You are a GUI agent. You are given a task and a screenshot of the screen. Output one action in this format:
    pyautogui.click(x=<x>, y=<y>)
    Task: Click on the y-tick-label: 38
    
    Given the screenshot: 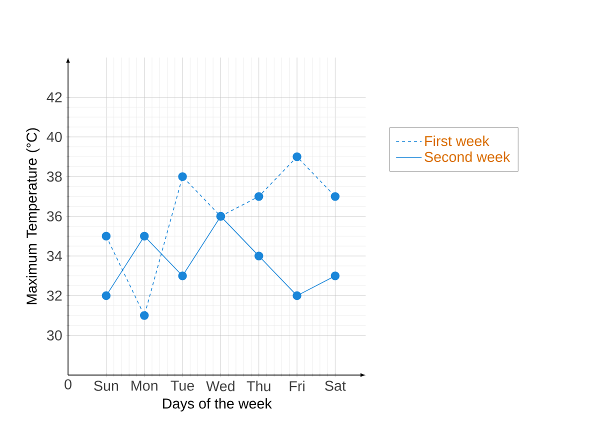 What is the action you would take?
    pyautogui.click(x=54, y=176)
    